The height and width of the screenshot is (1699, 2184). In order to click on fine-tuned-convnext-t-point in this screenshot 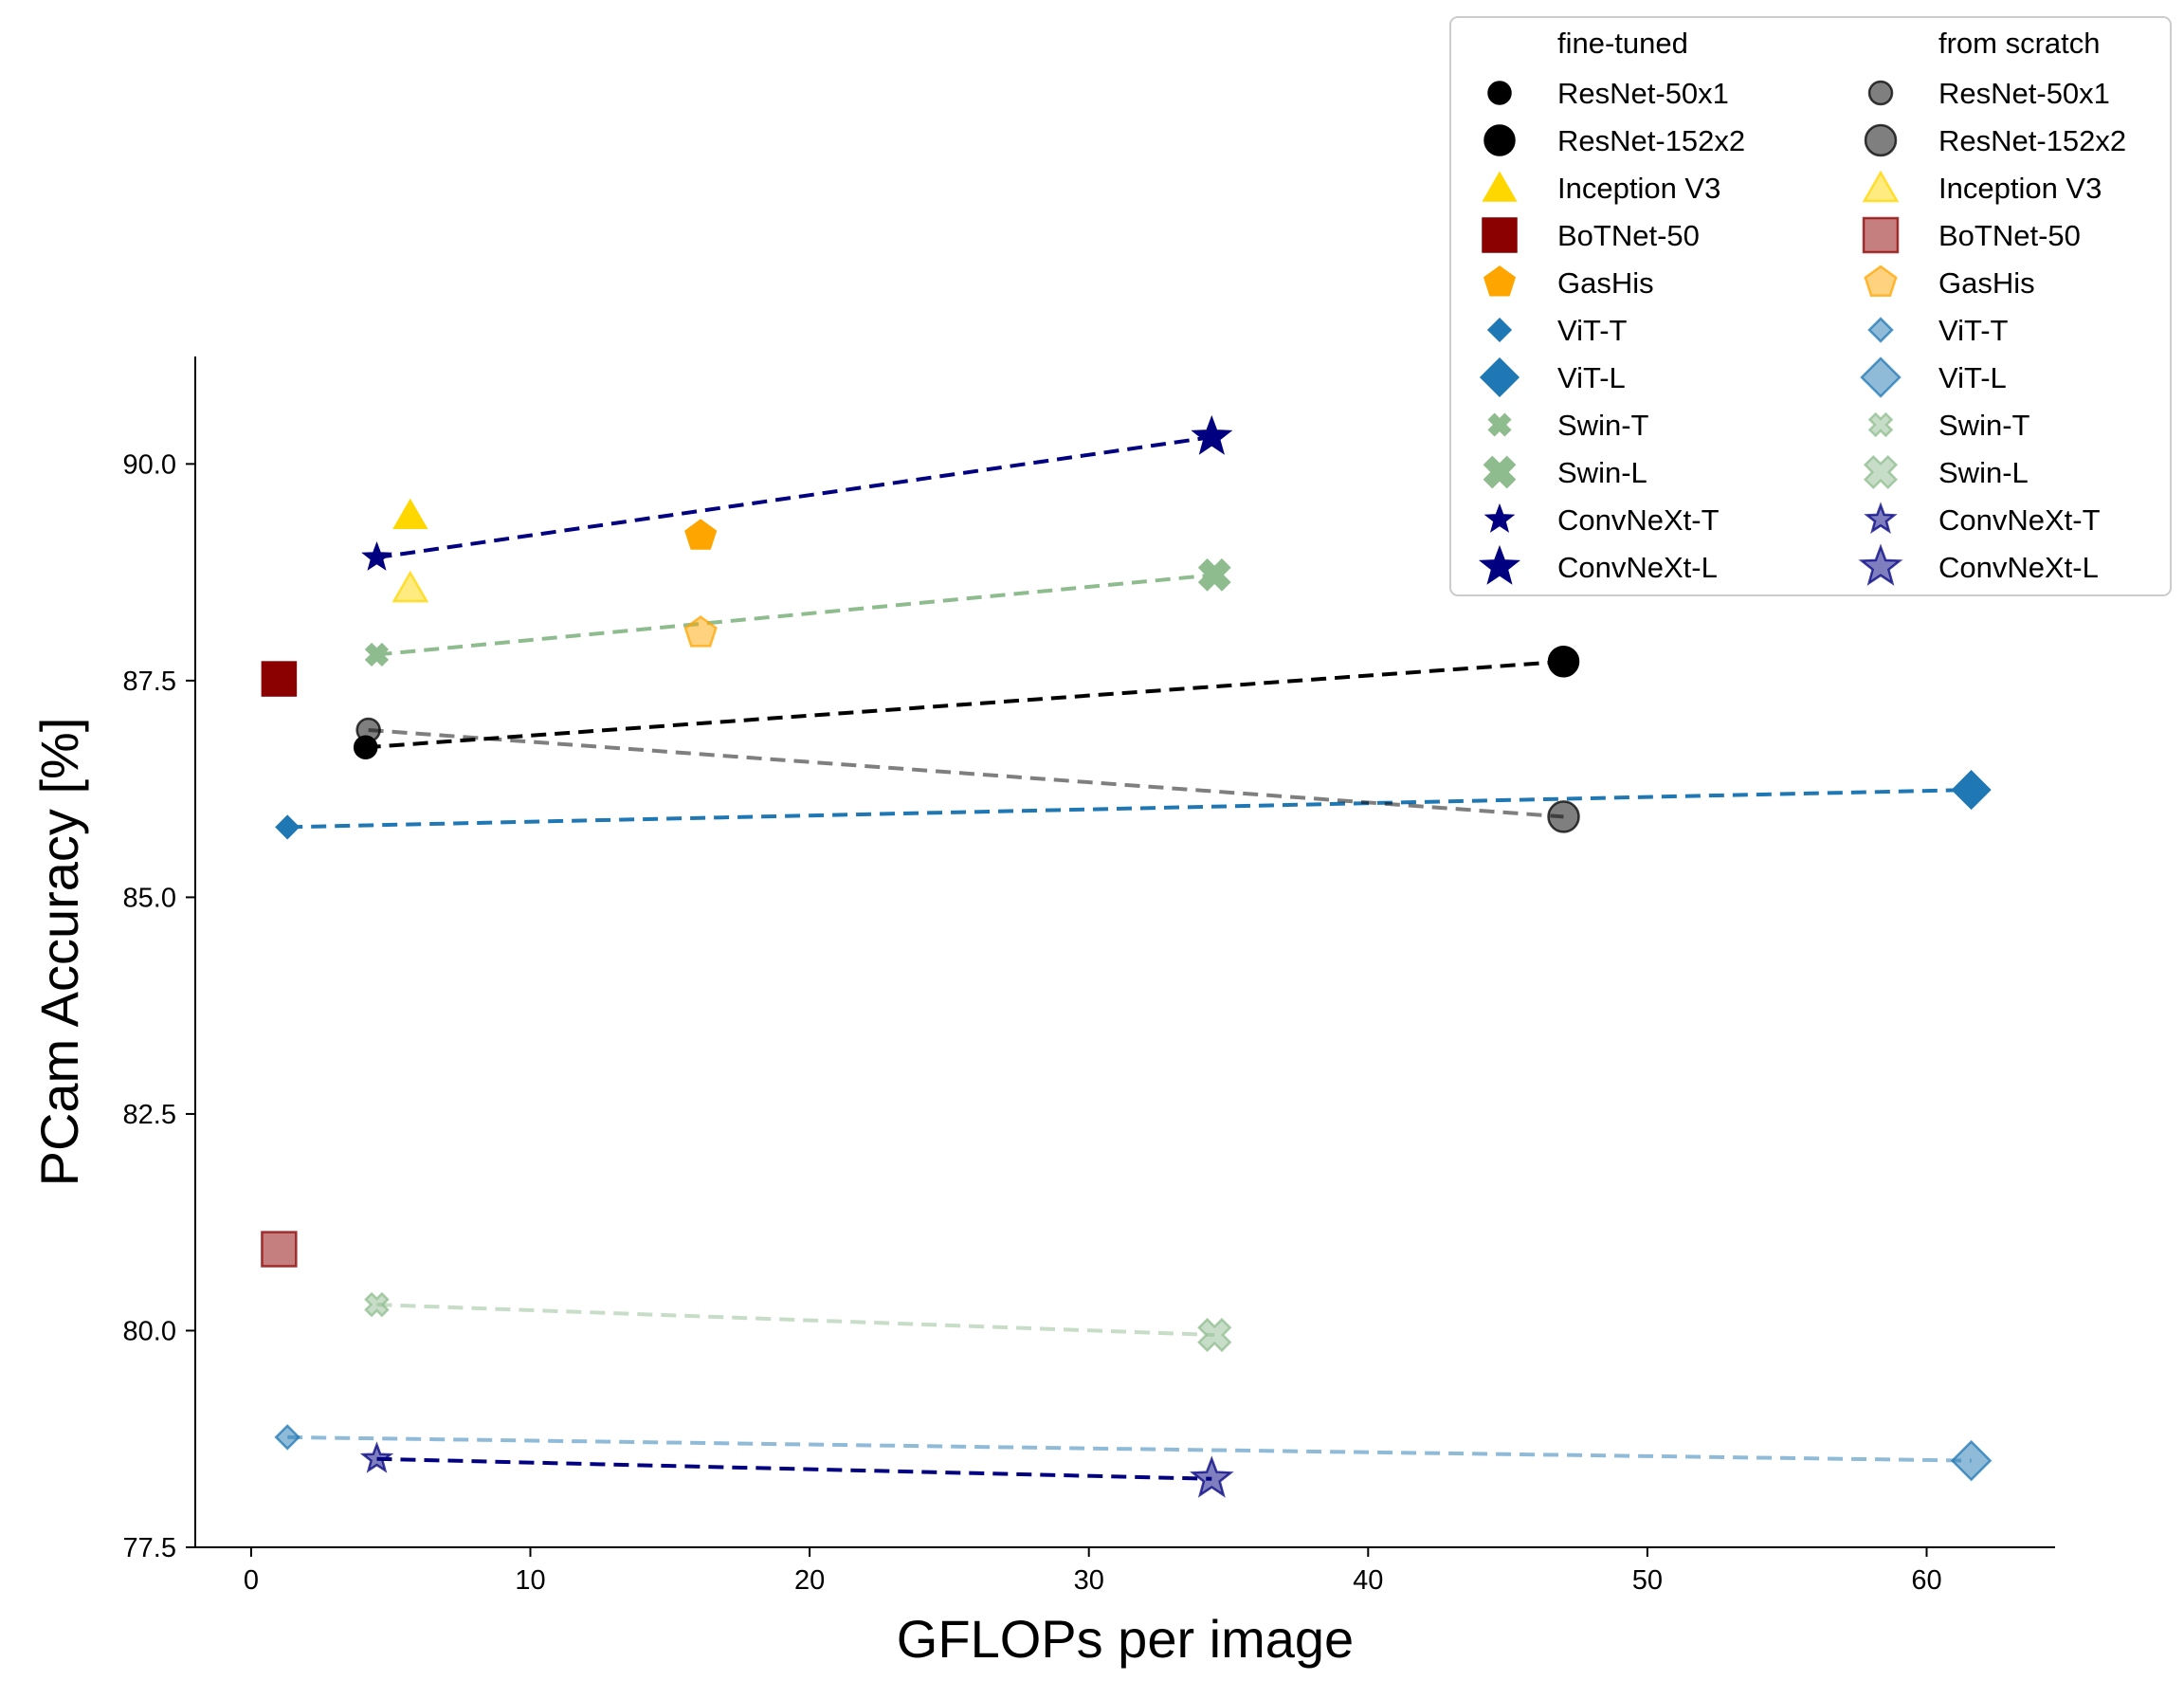, I will do `click(376, 555)`.